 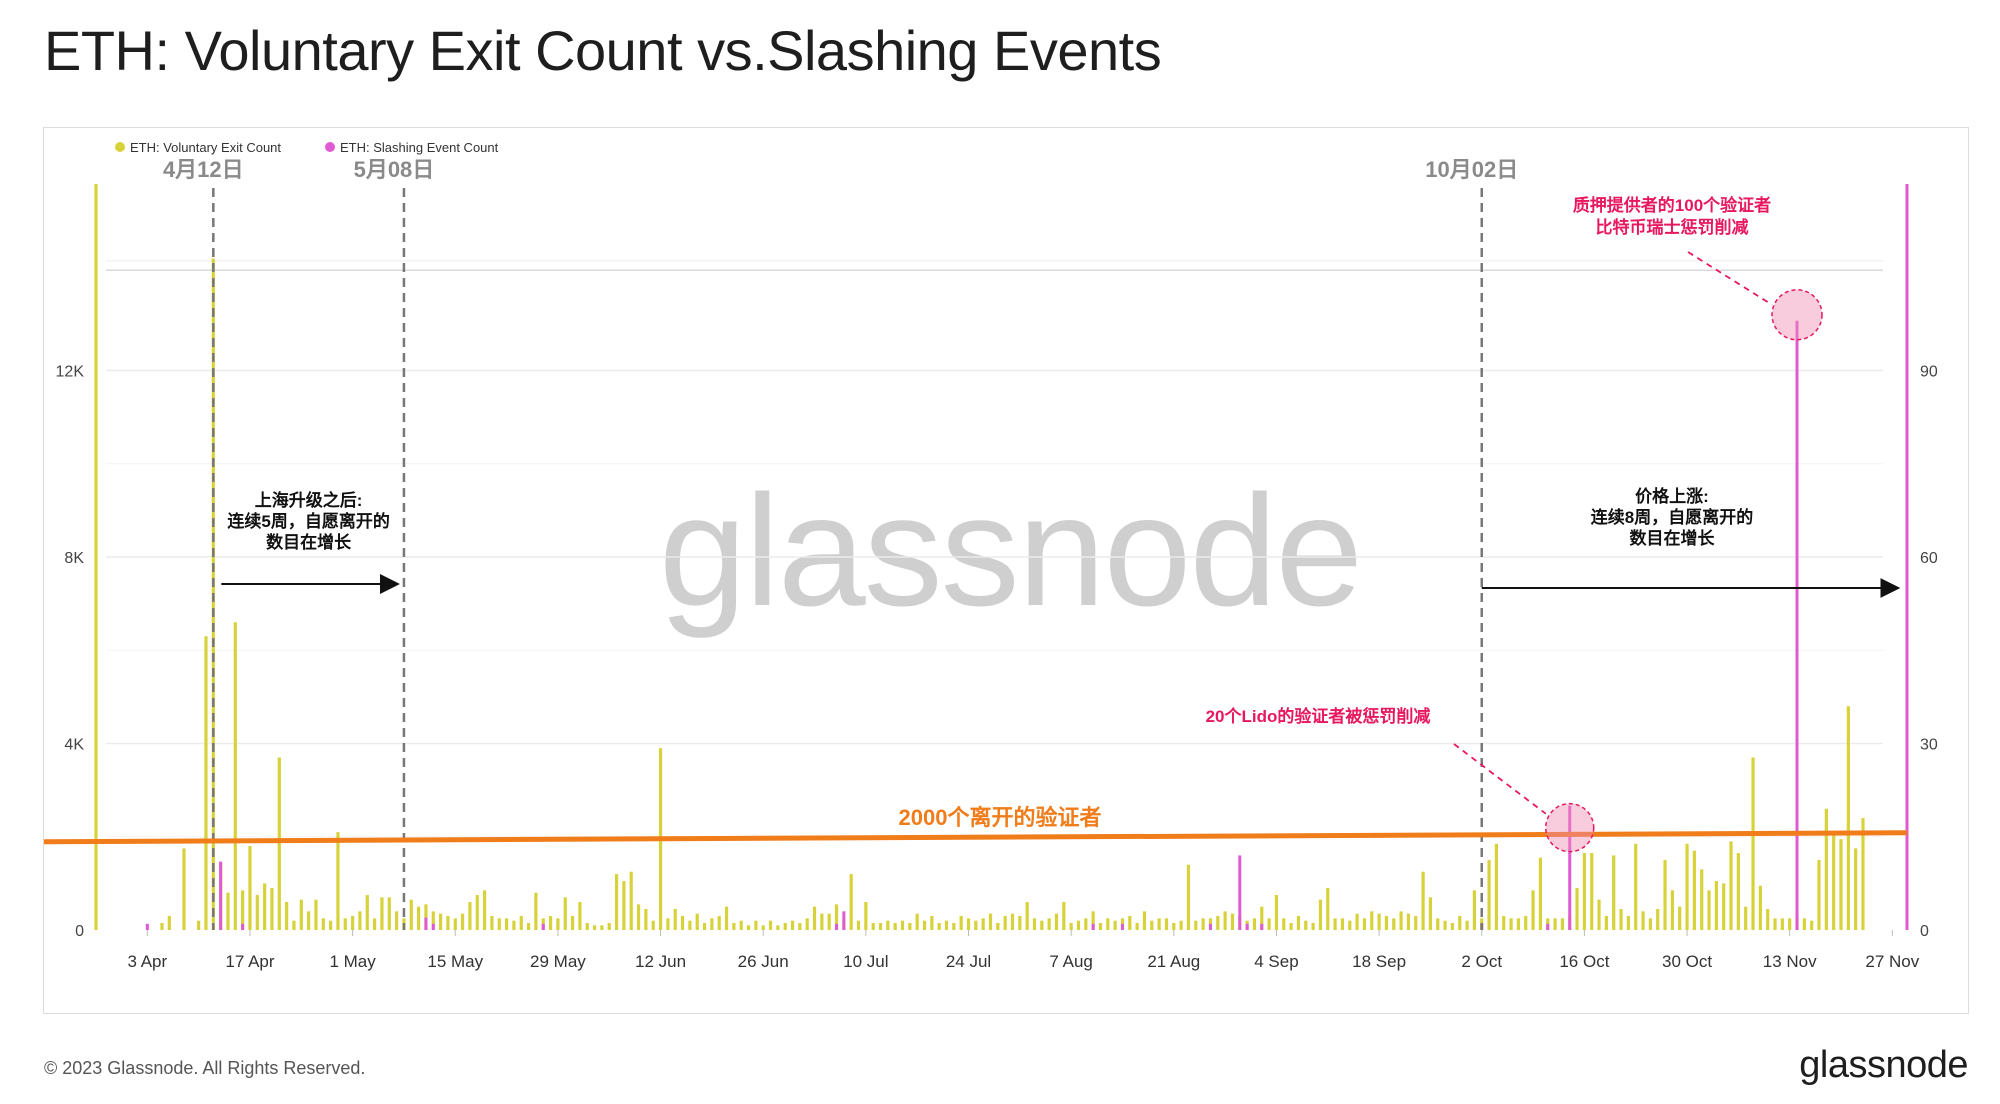 What do you see at coordinates (1500, 779) in the screenshot?
I see `lido-leader-line` at bounding box center [1500, 779].